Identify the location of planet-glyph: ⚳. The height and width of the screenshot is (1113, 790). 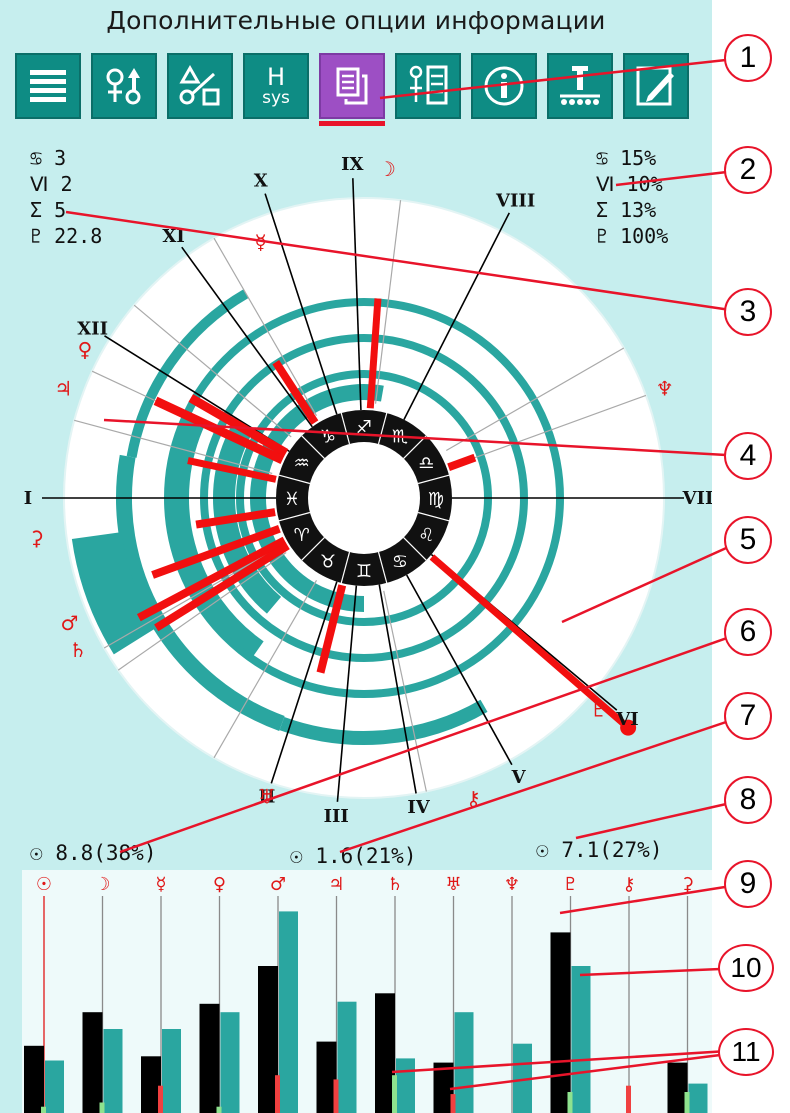
(36, 538).